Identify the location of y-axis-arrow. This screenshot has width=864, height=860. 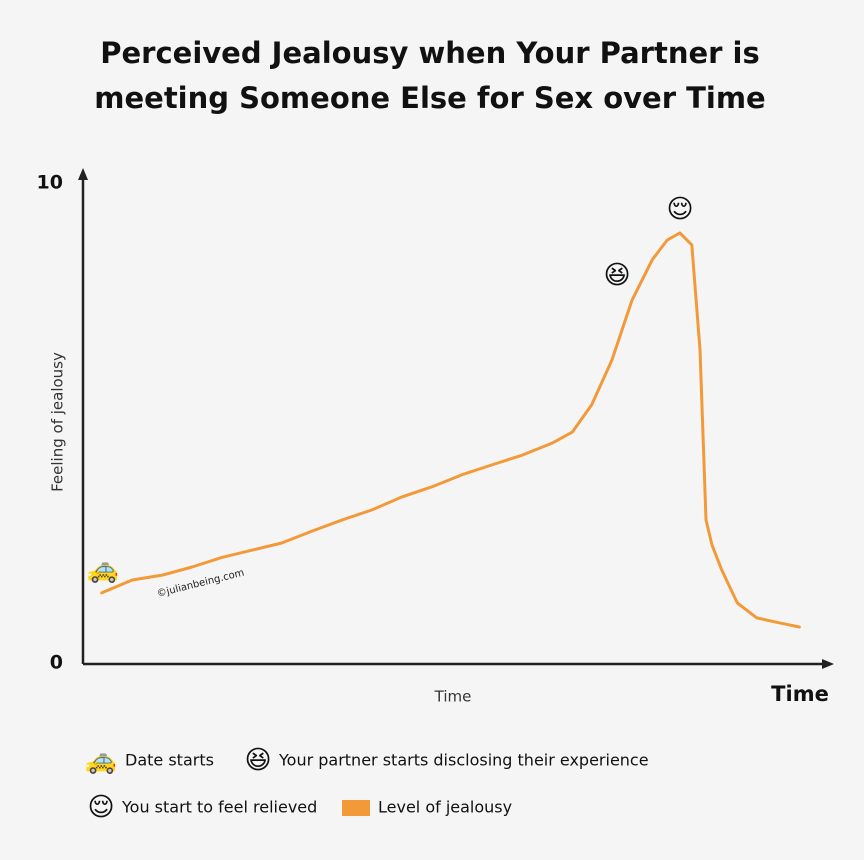
(83, 174).